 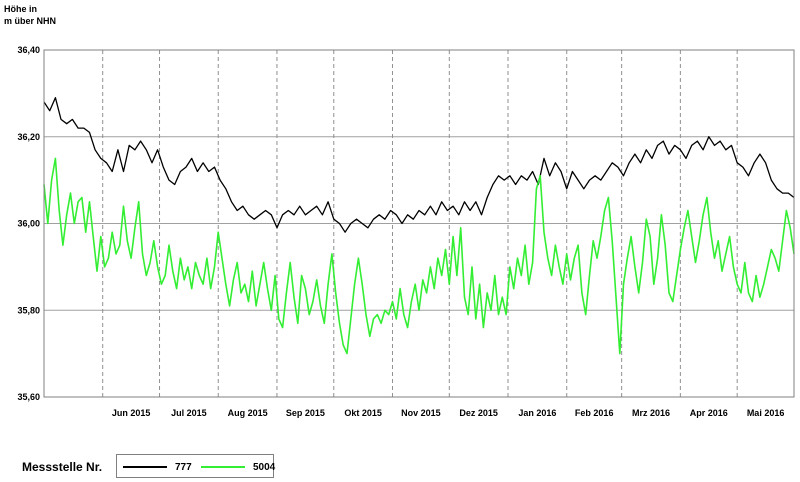 What do you see at coordinates (195, 466) in the screenshot?
I see `legend: 777 5004` at bounding box center [195, 466].